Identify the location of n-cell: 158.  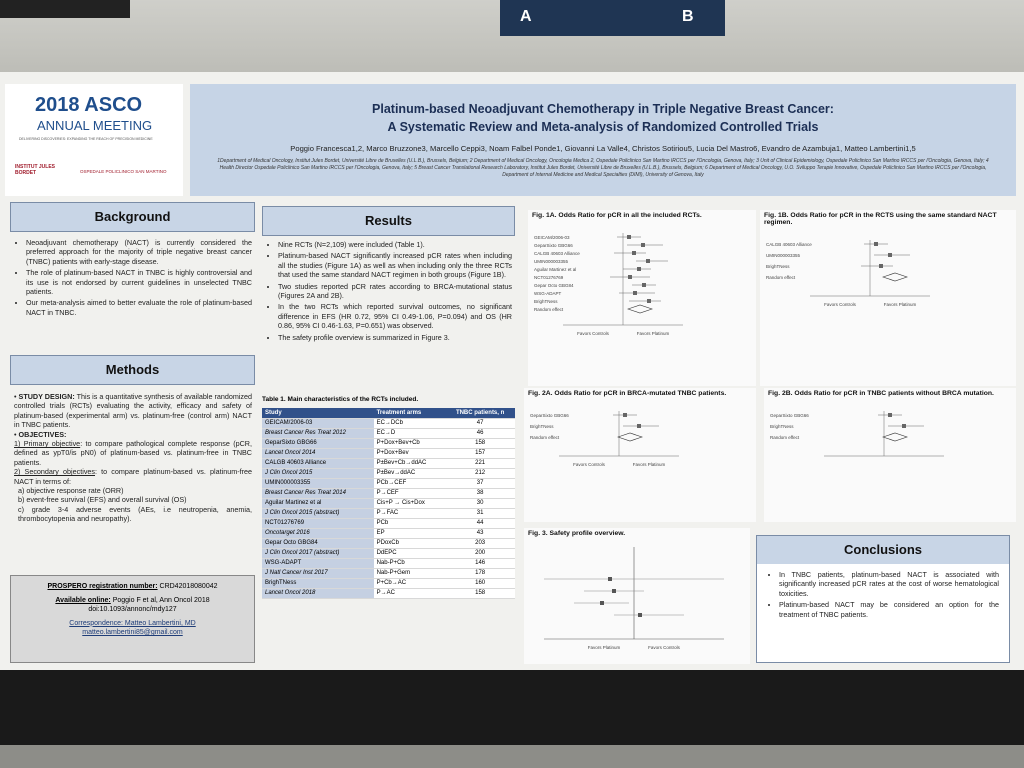
(480, 443).